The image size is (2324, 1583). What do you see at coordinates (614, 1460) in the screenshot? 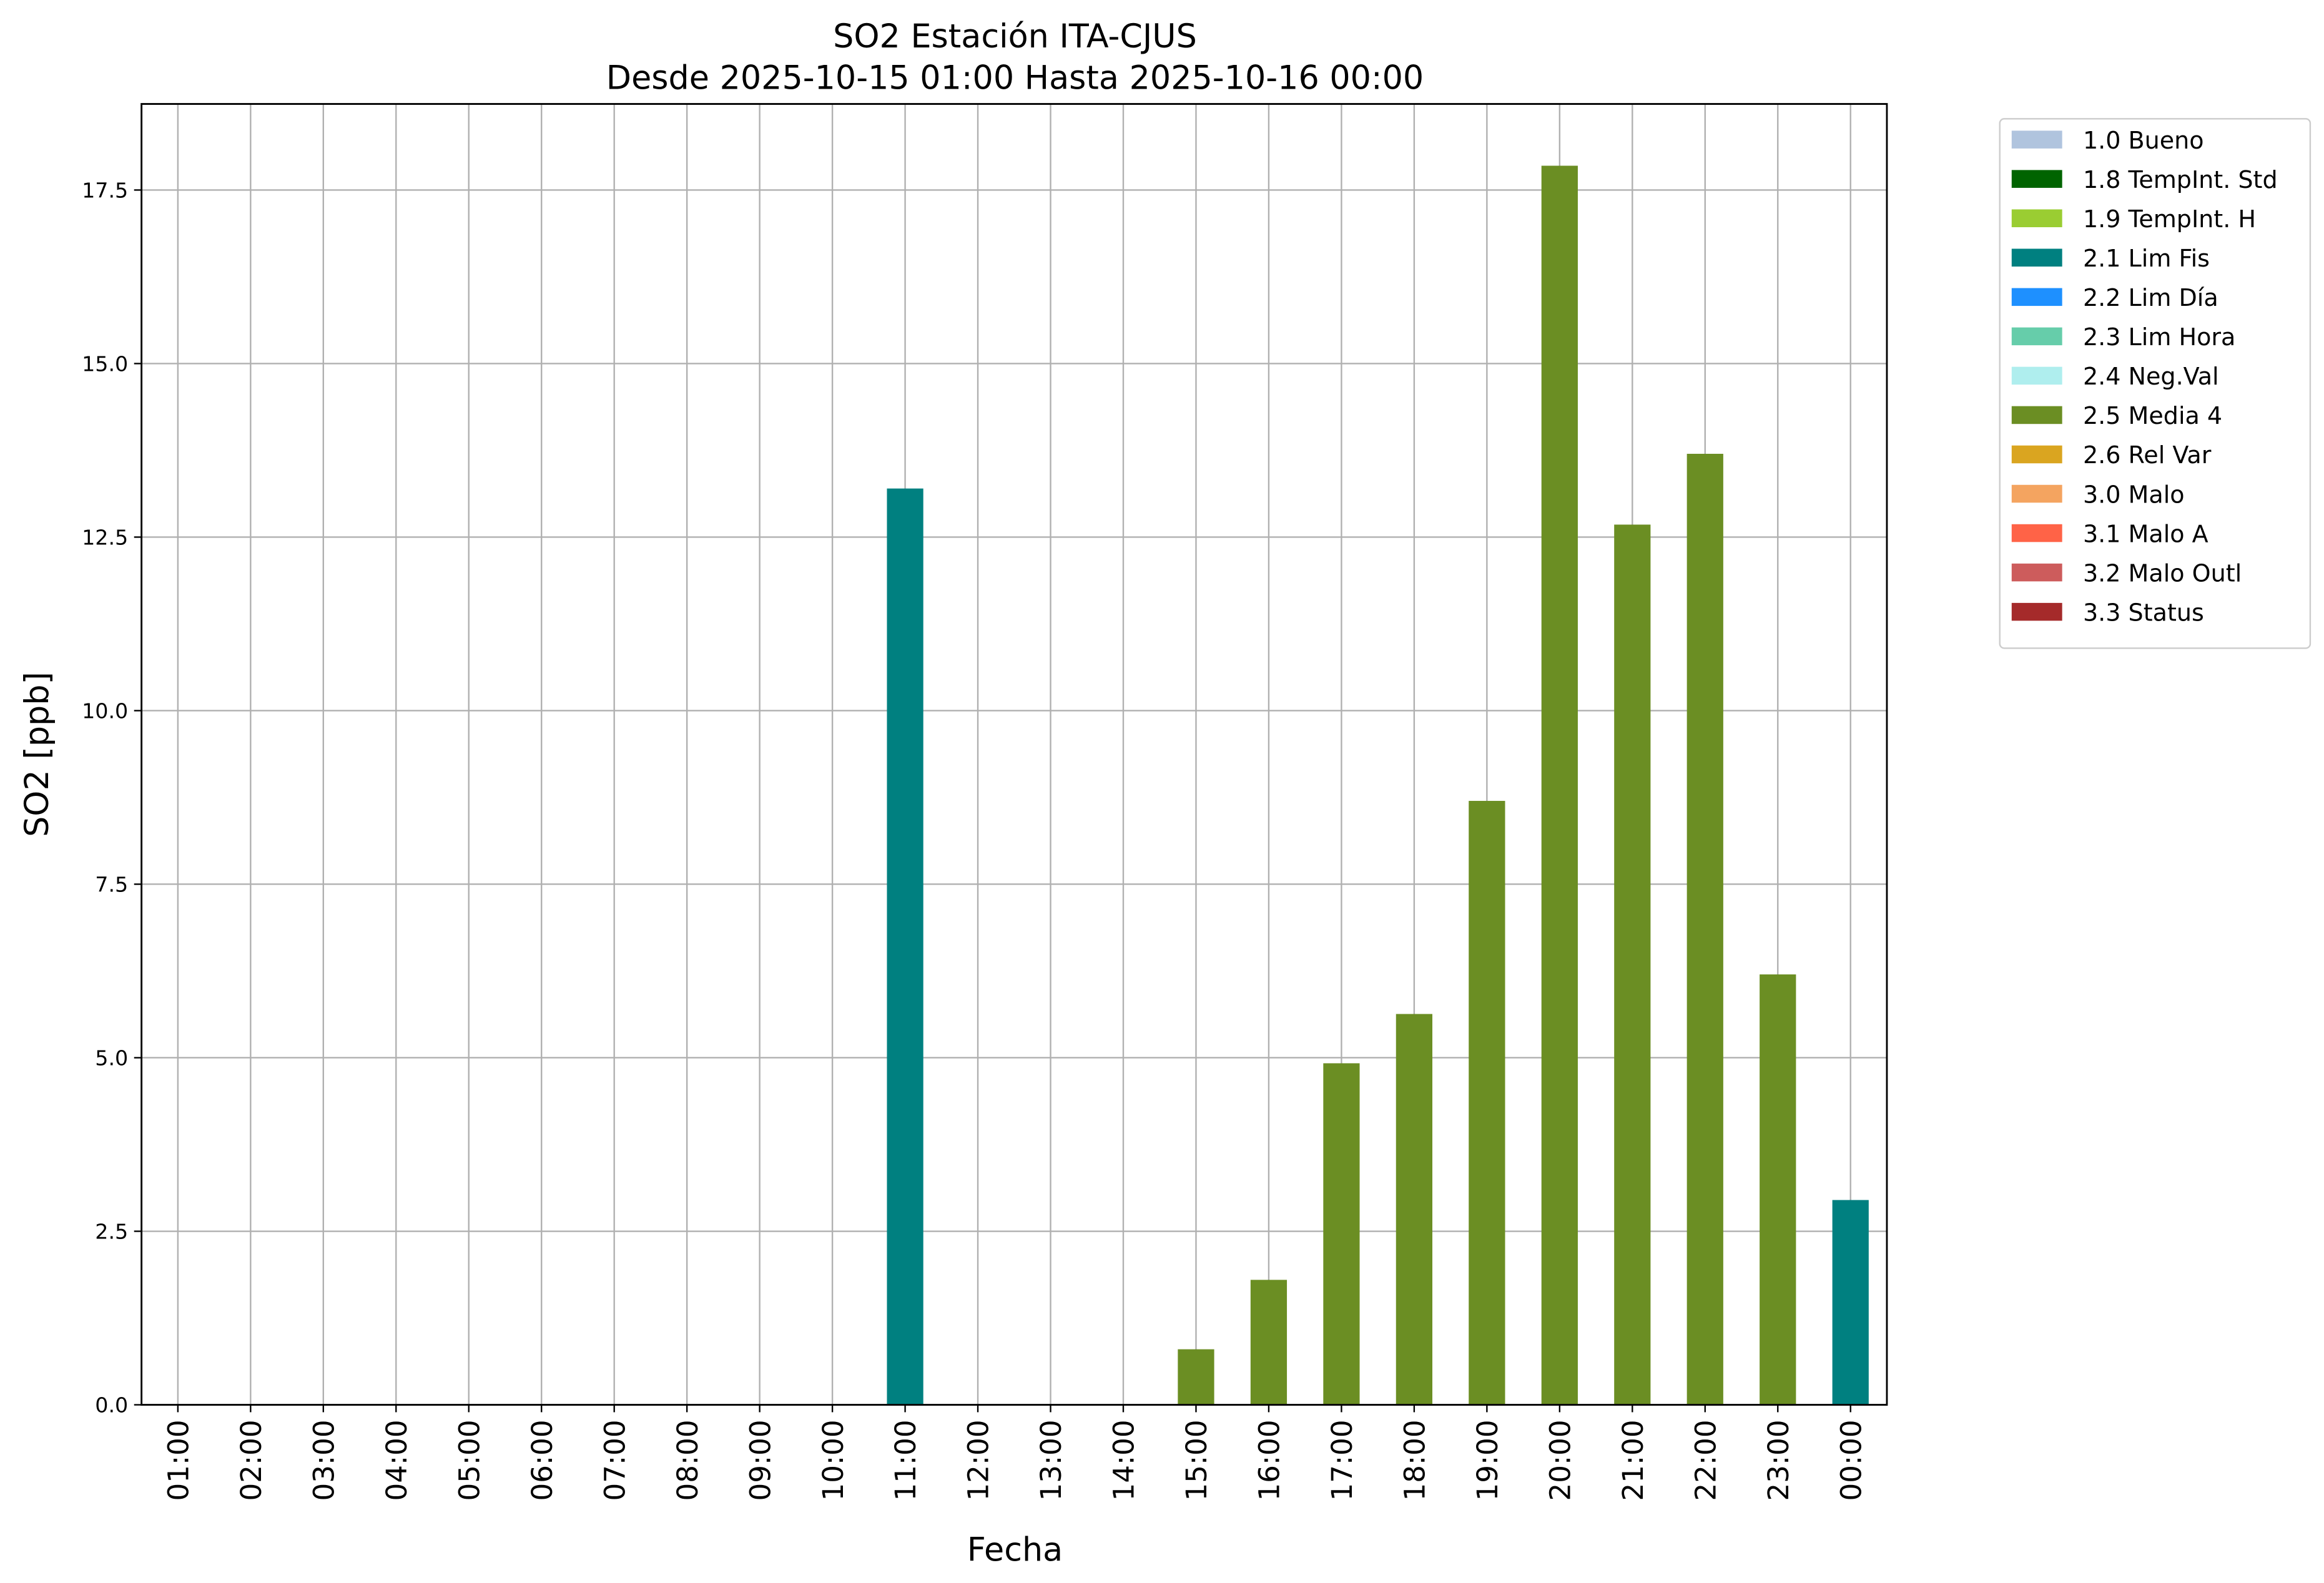
I see `x-tick-label: 07:00` at bounding box center [614, 1460].